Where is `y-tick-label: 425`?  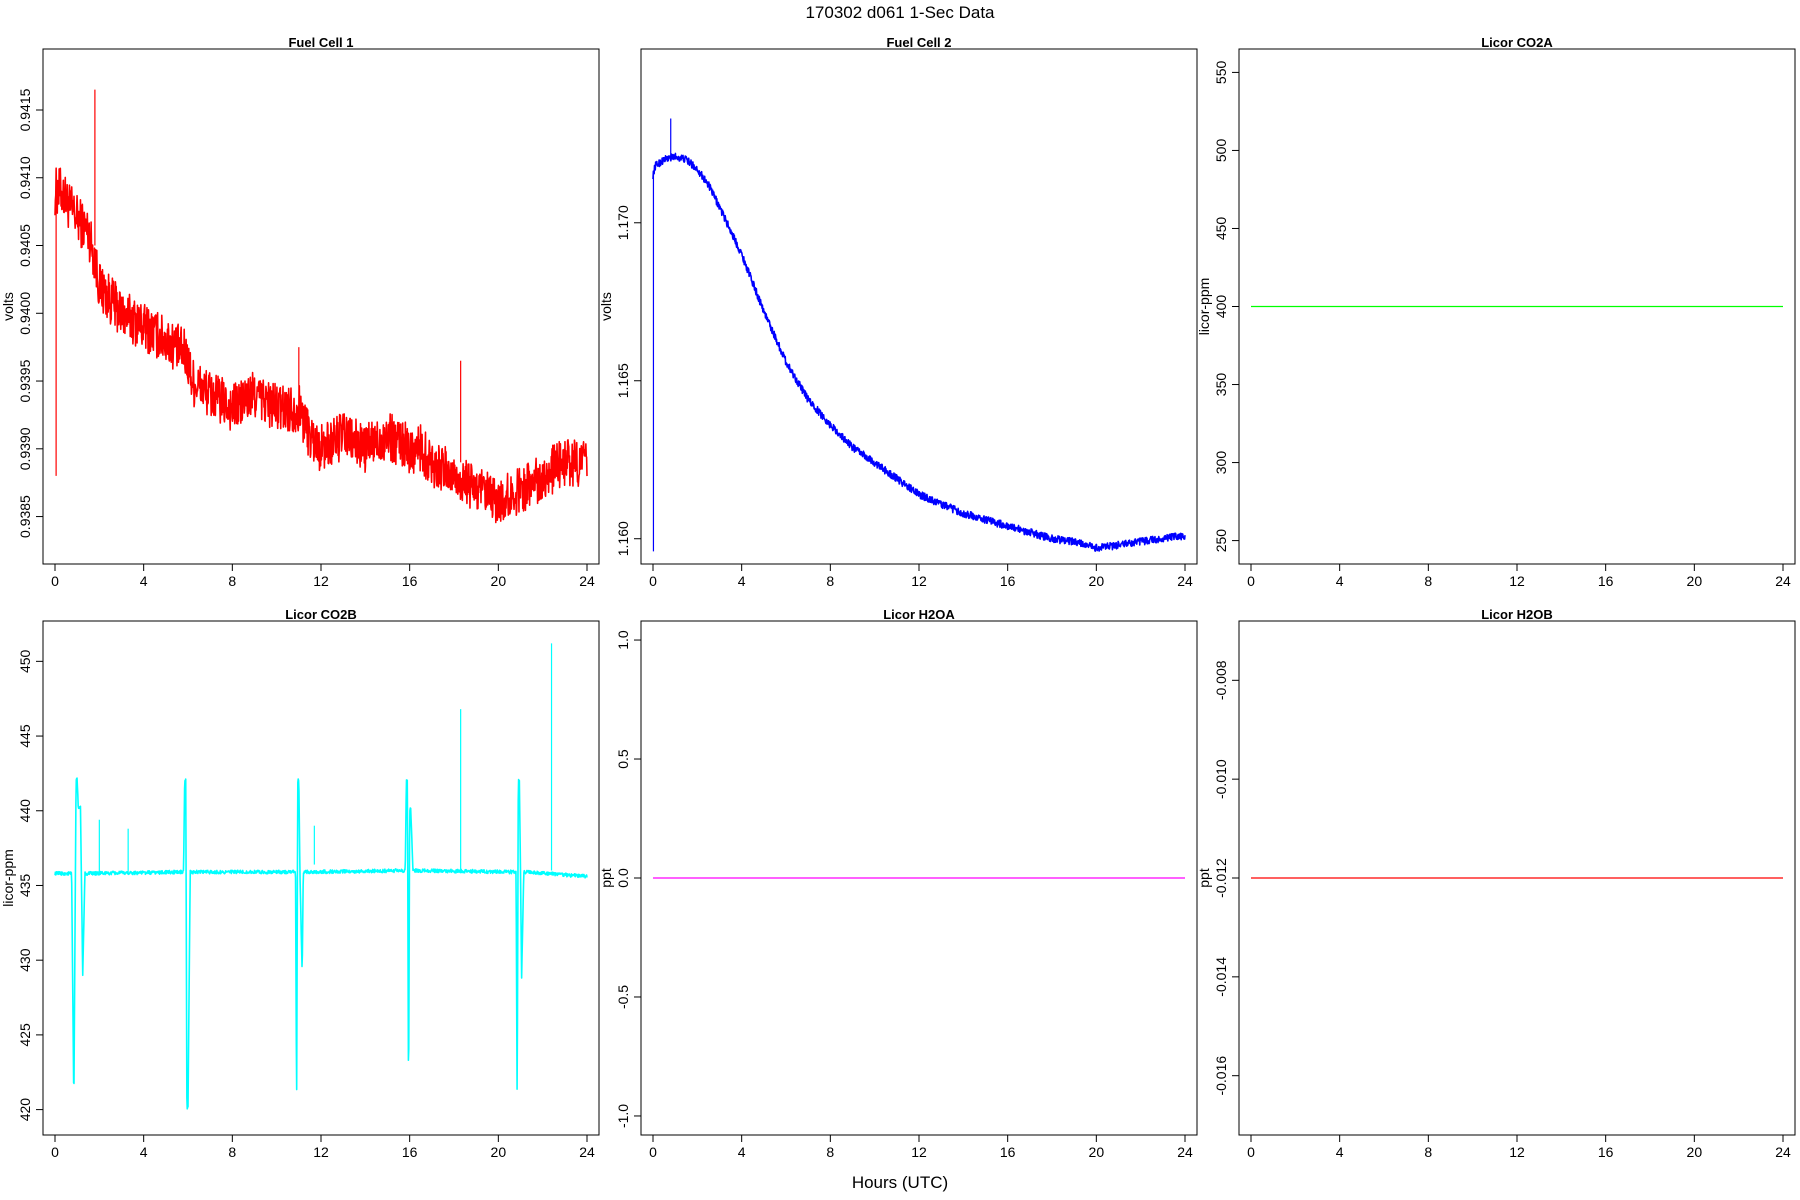 y-tick-label: 425 is located at coordinates (25, 1035).